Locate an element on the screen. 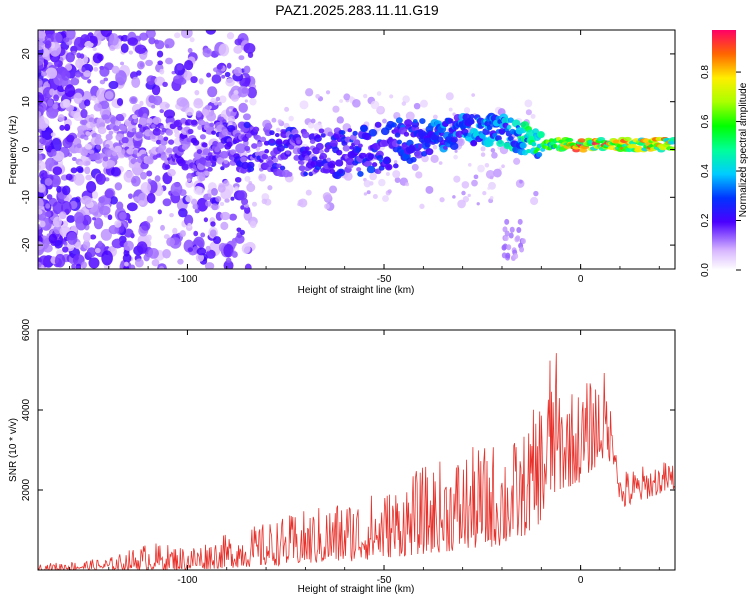  spectrogram-y-tick-label: -10 is located at coordinates (26, 197).